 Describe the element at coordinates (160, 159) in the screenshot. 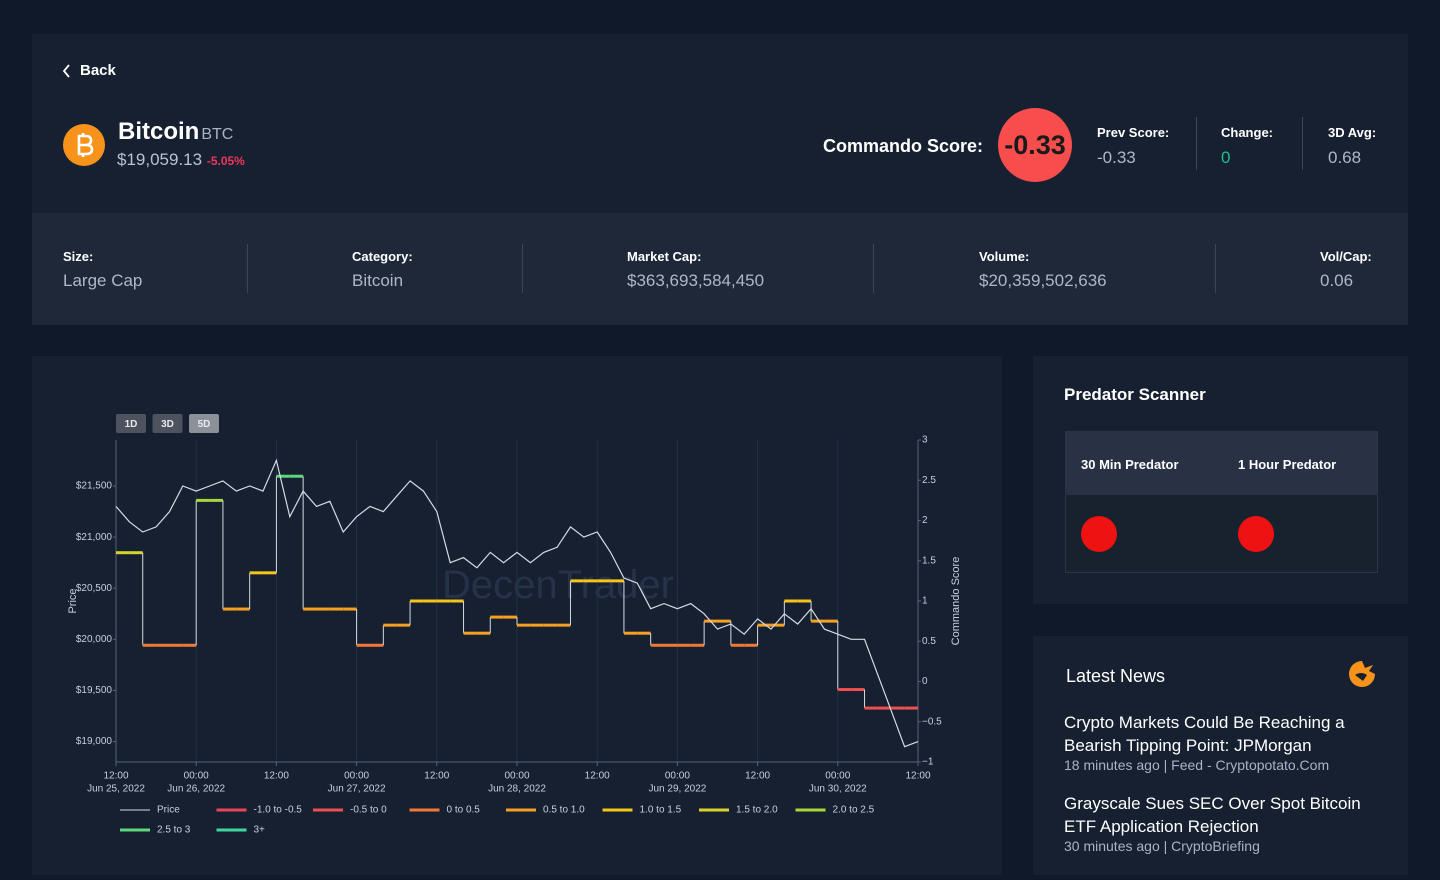

I see `price: $19,059.13` at that location.